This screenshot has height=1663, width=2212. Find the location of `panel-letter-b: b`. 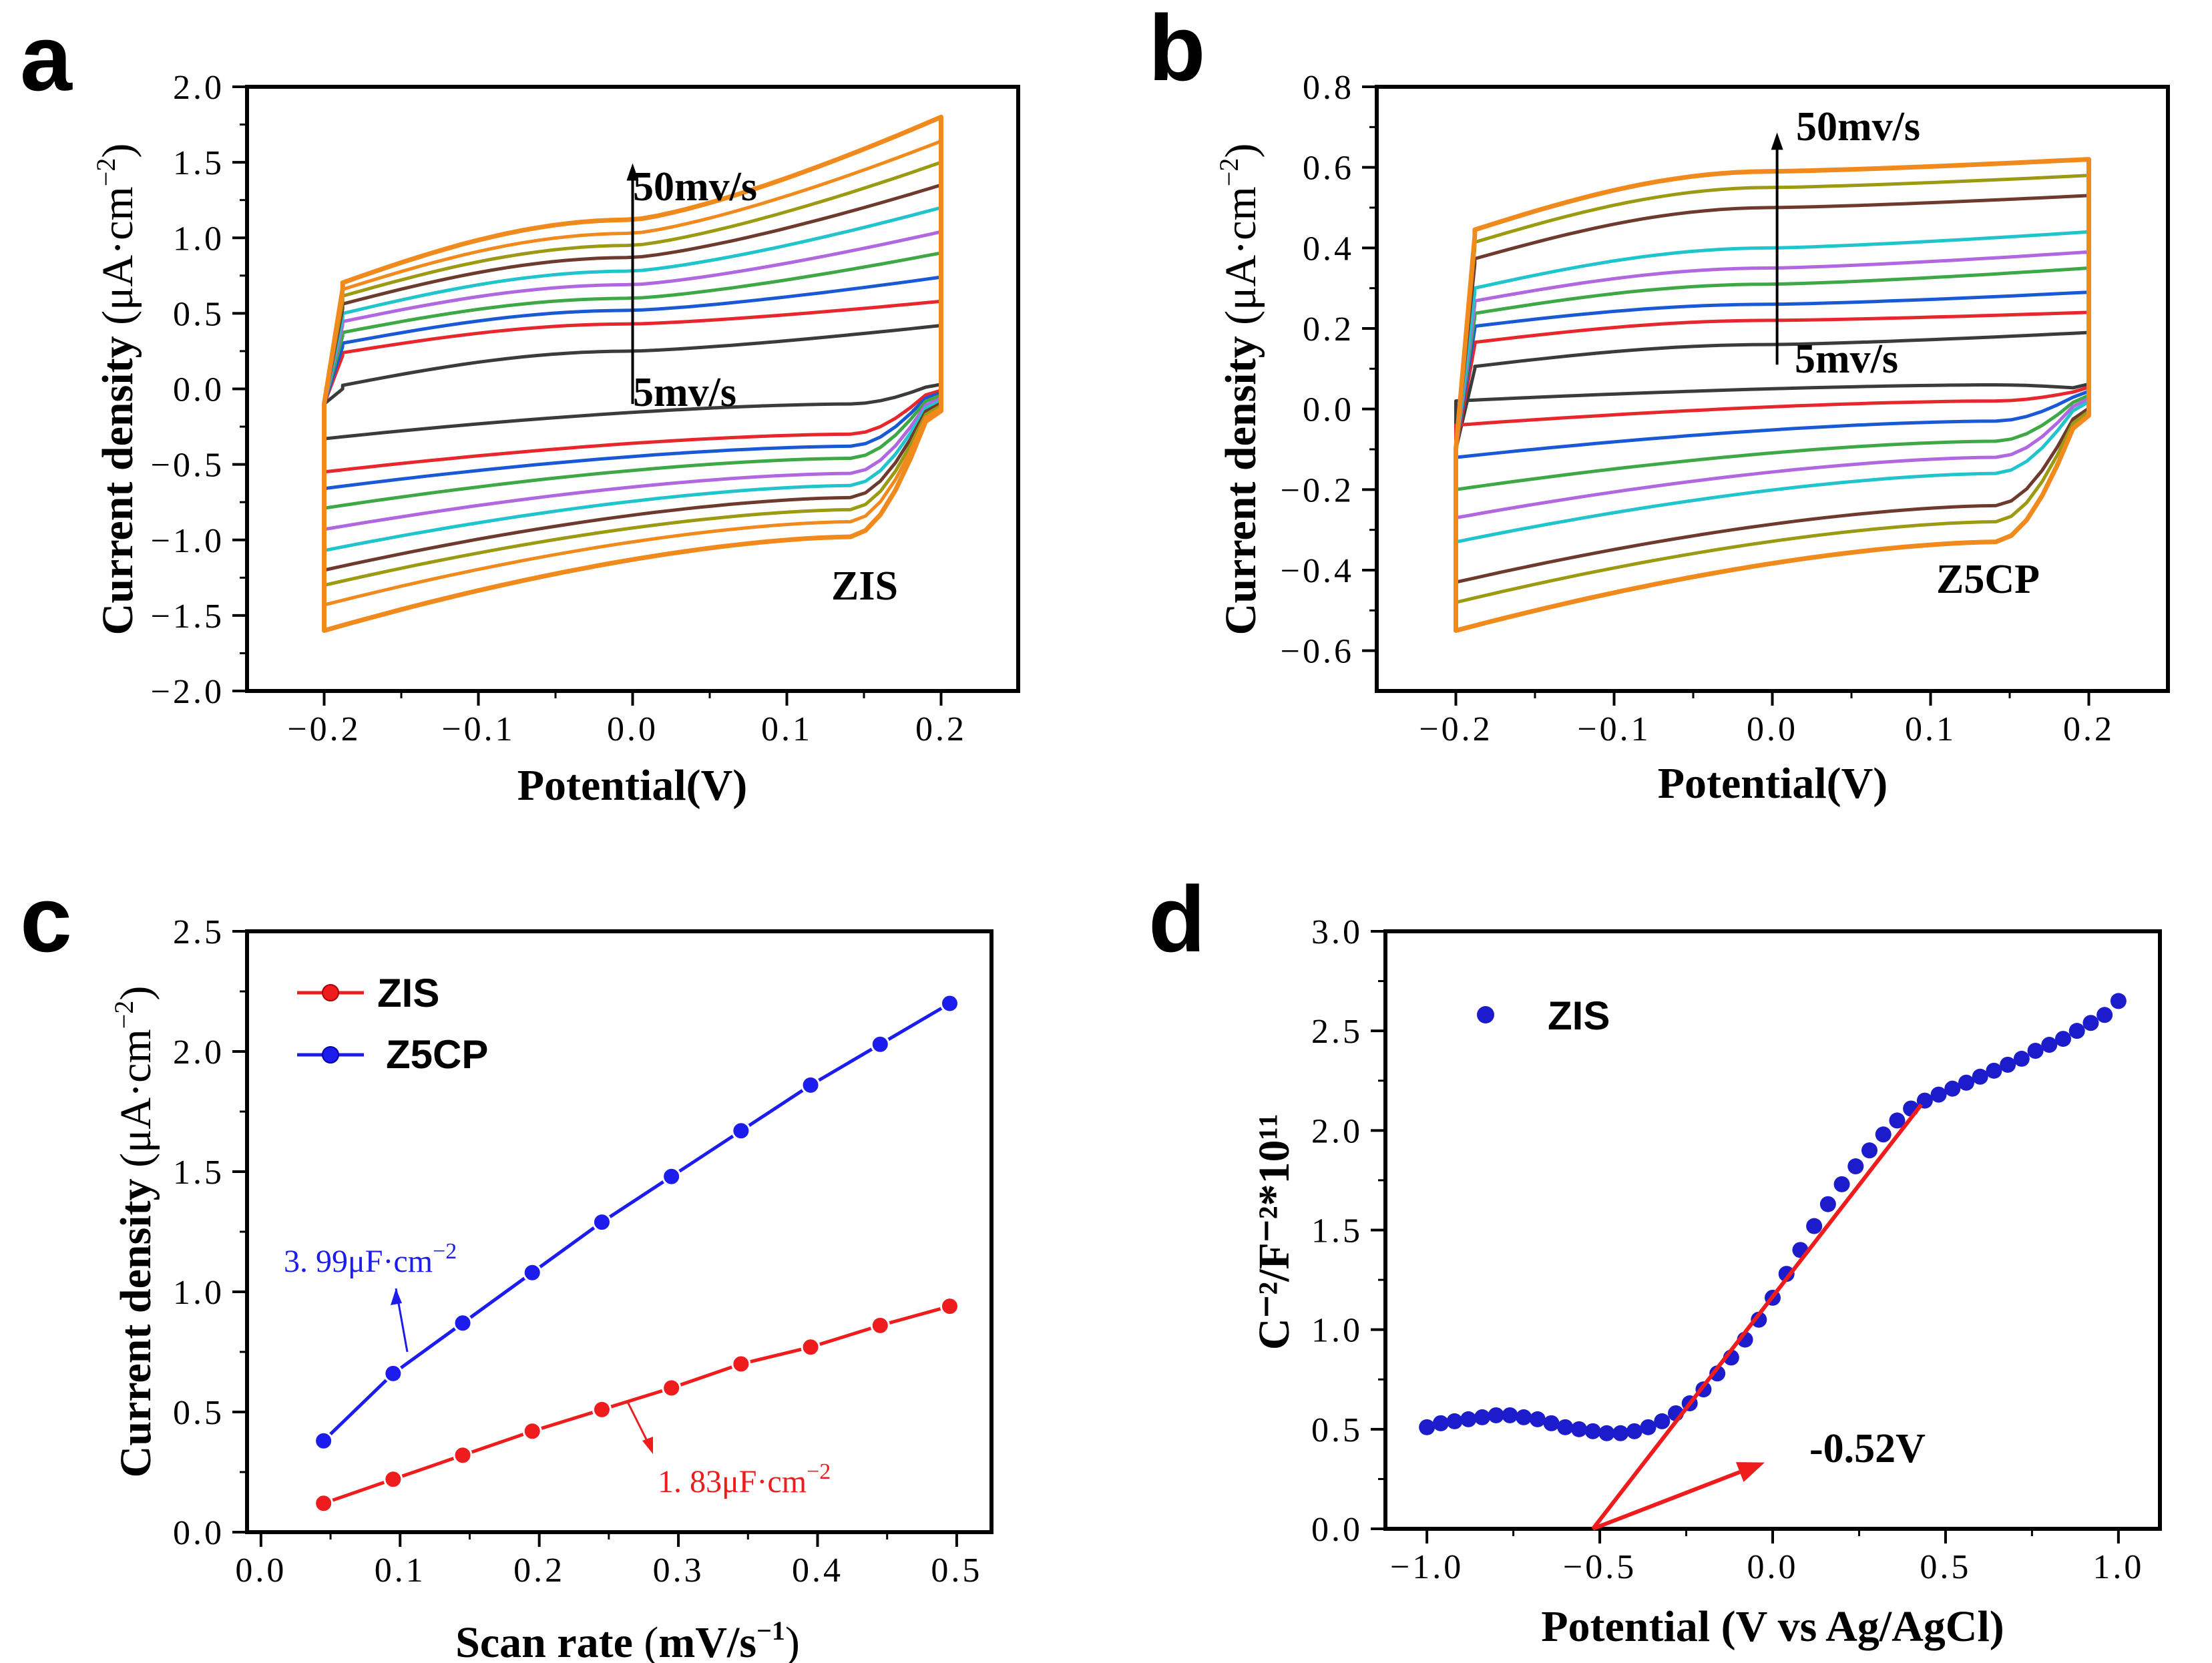

panel-letter-b: b is located at coordinates (1177, 50).